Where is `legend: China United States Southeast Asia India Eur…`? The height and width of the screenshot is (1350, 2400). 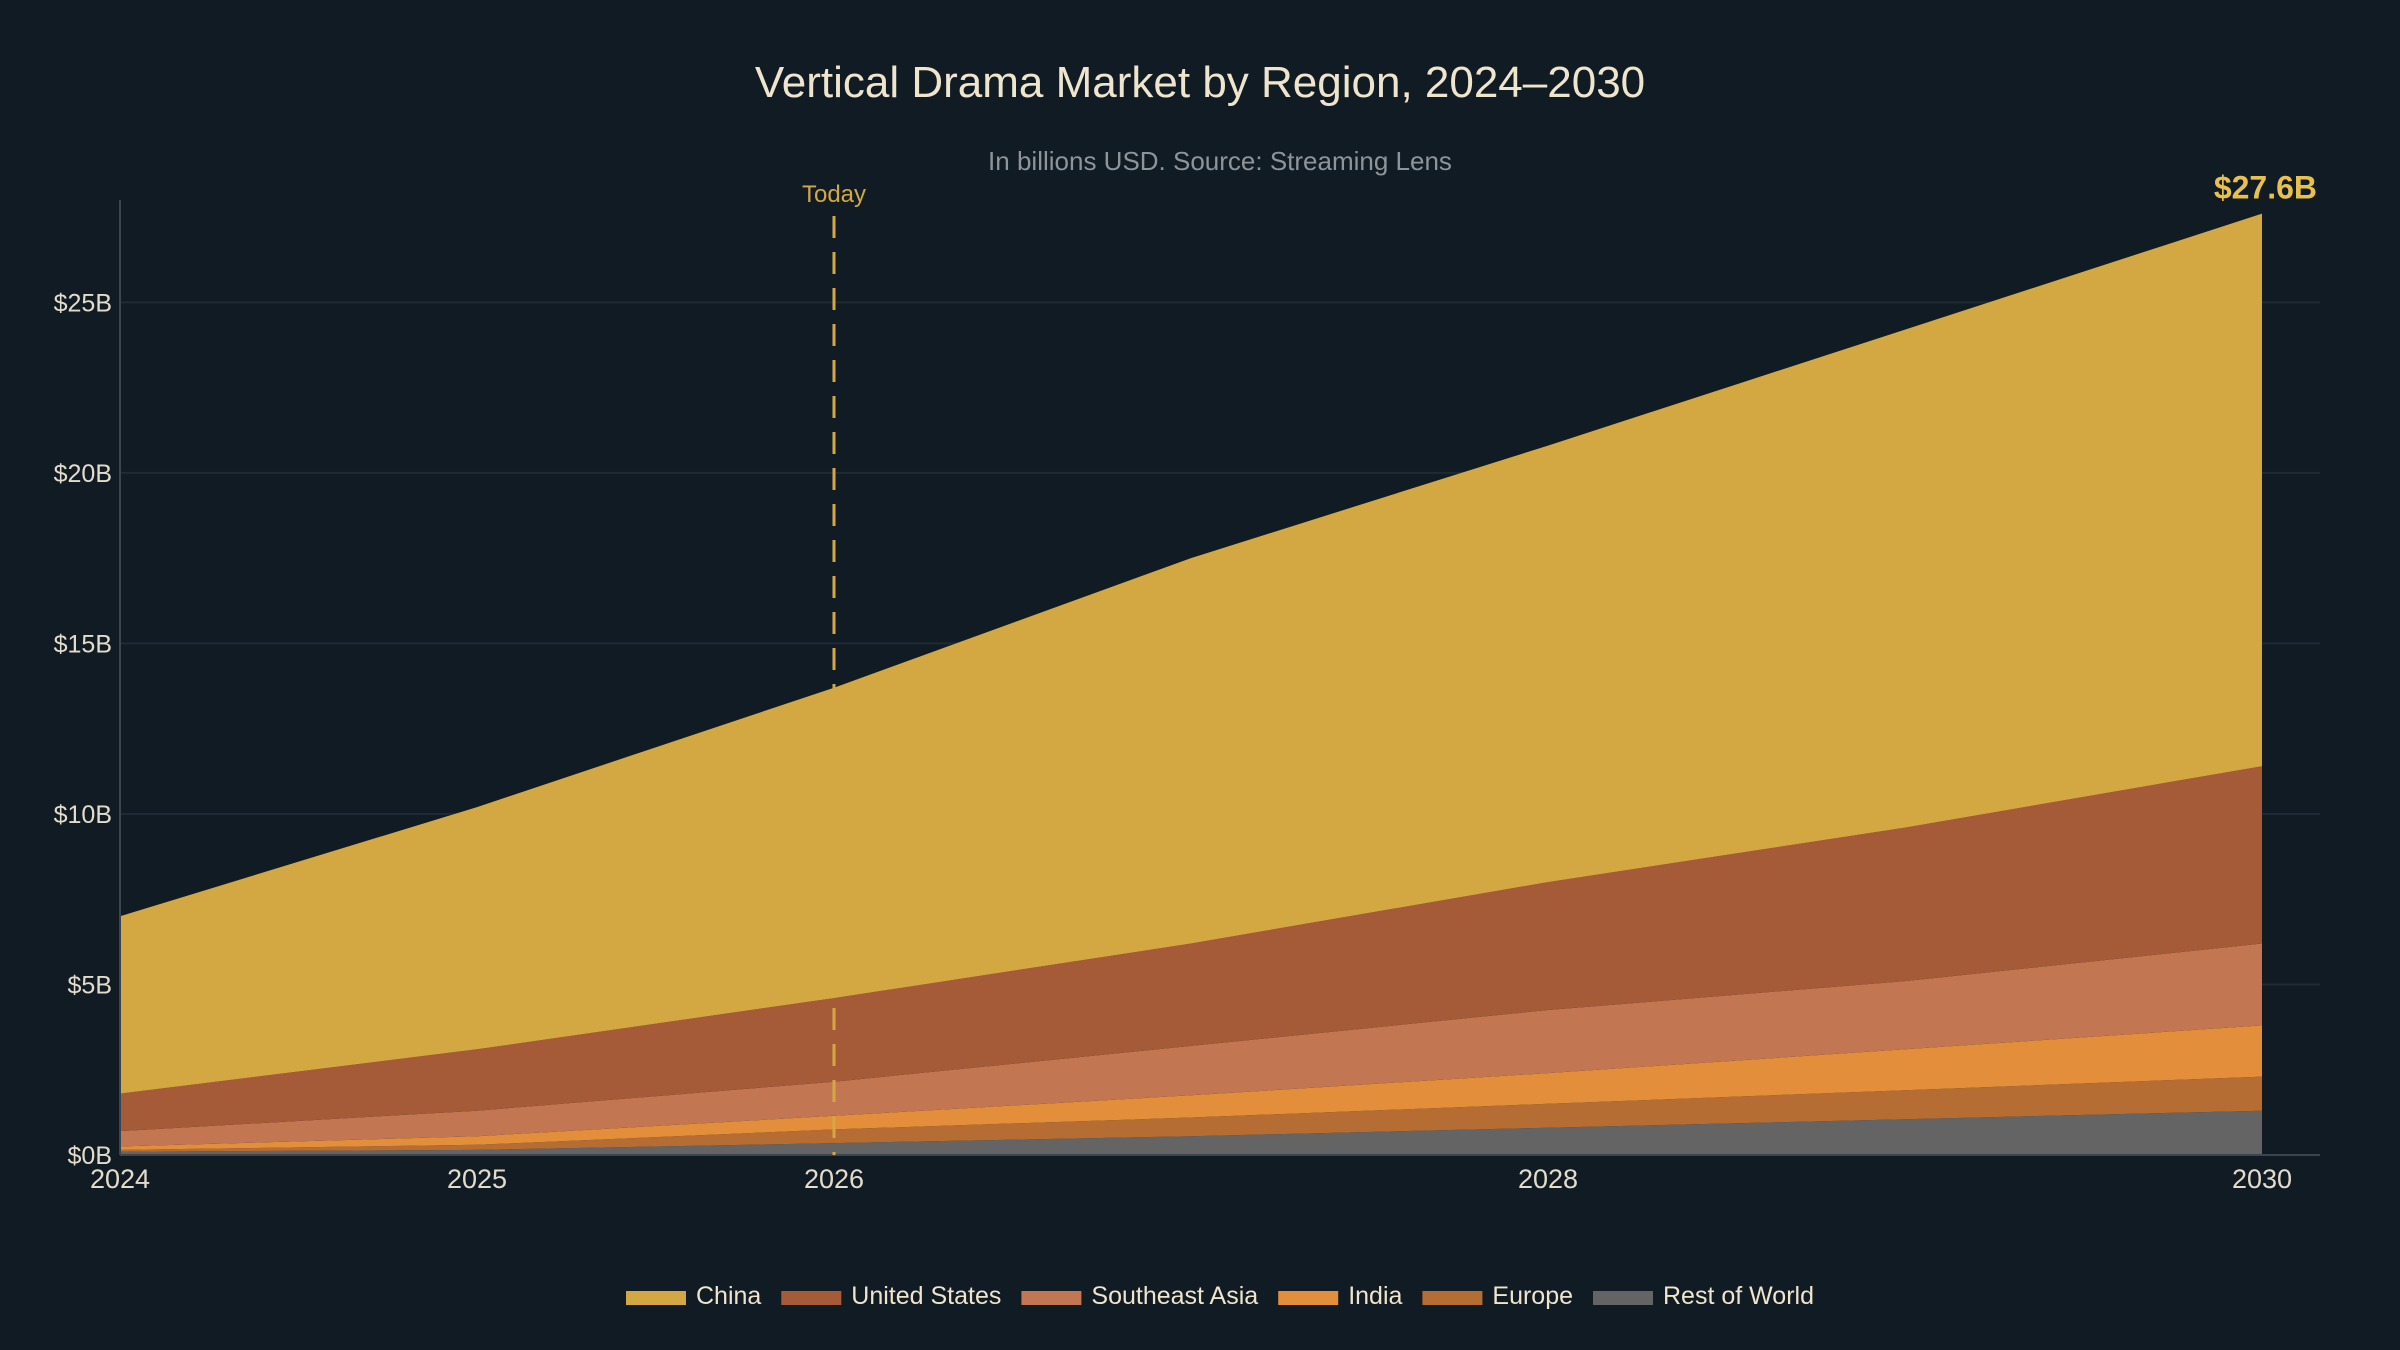
legend: China United States Southeast Asia India Eur… is located at coordinates (1220, 1296).